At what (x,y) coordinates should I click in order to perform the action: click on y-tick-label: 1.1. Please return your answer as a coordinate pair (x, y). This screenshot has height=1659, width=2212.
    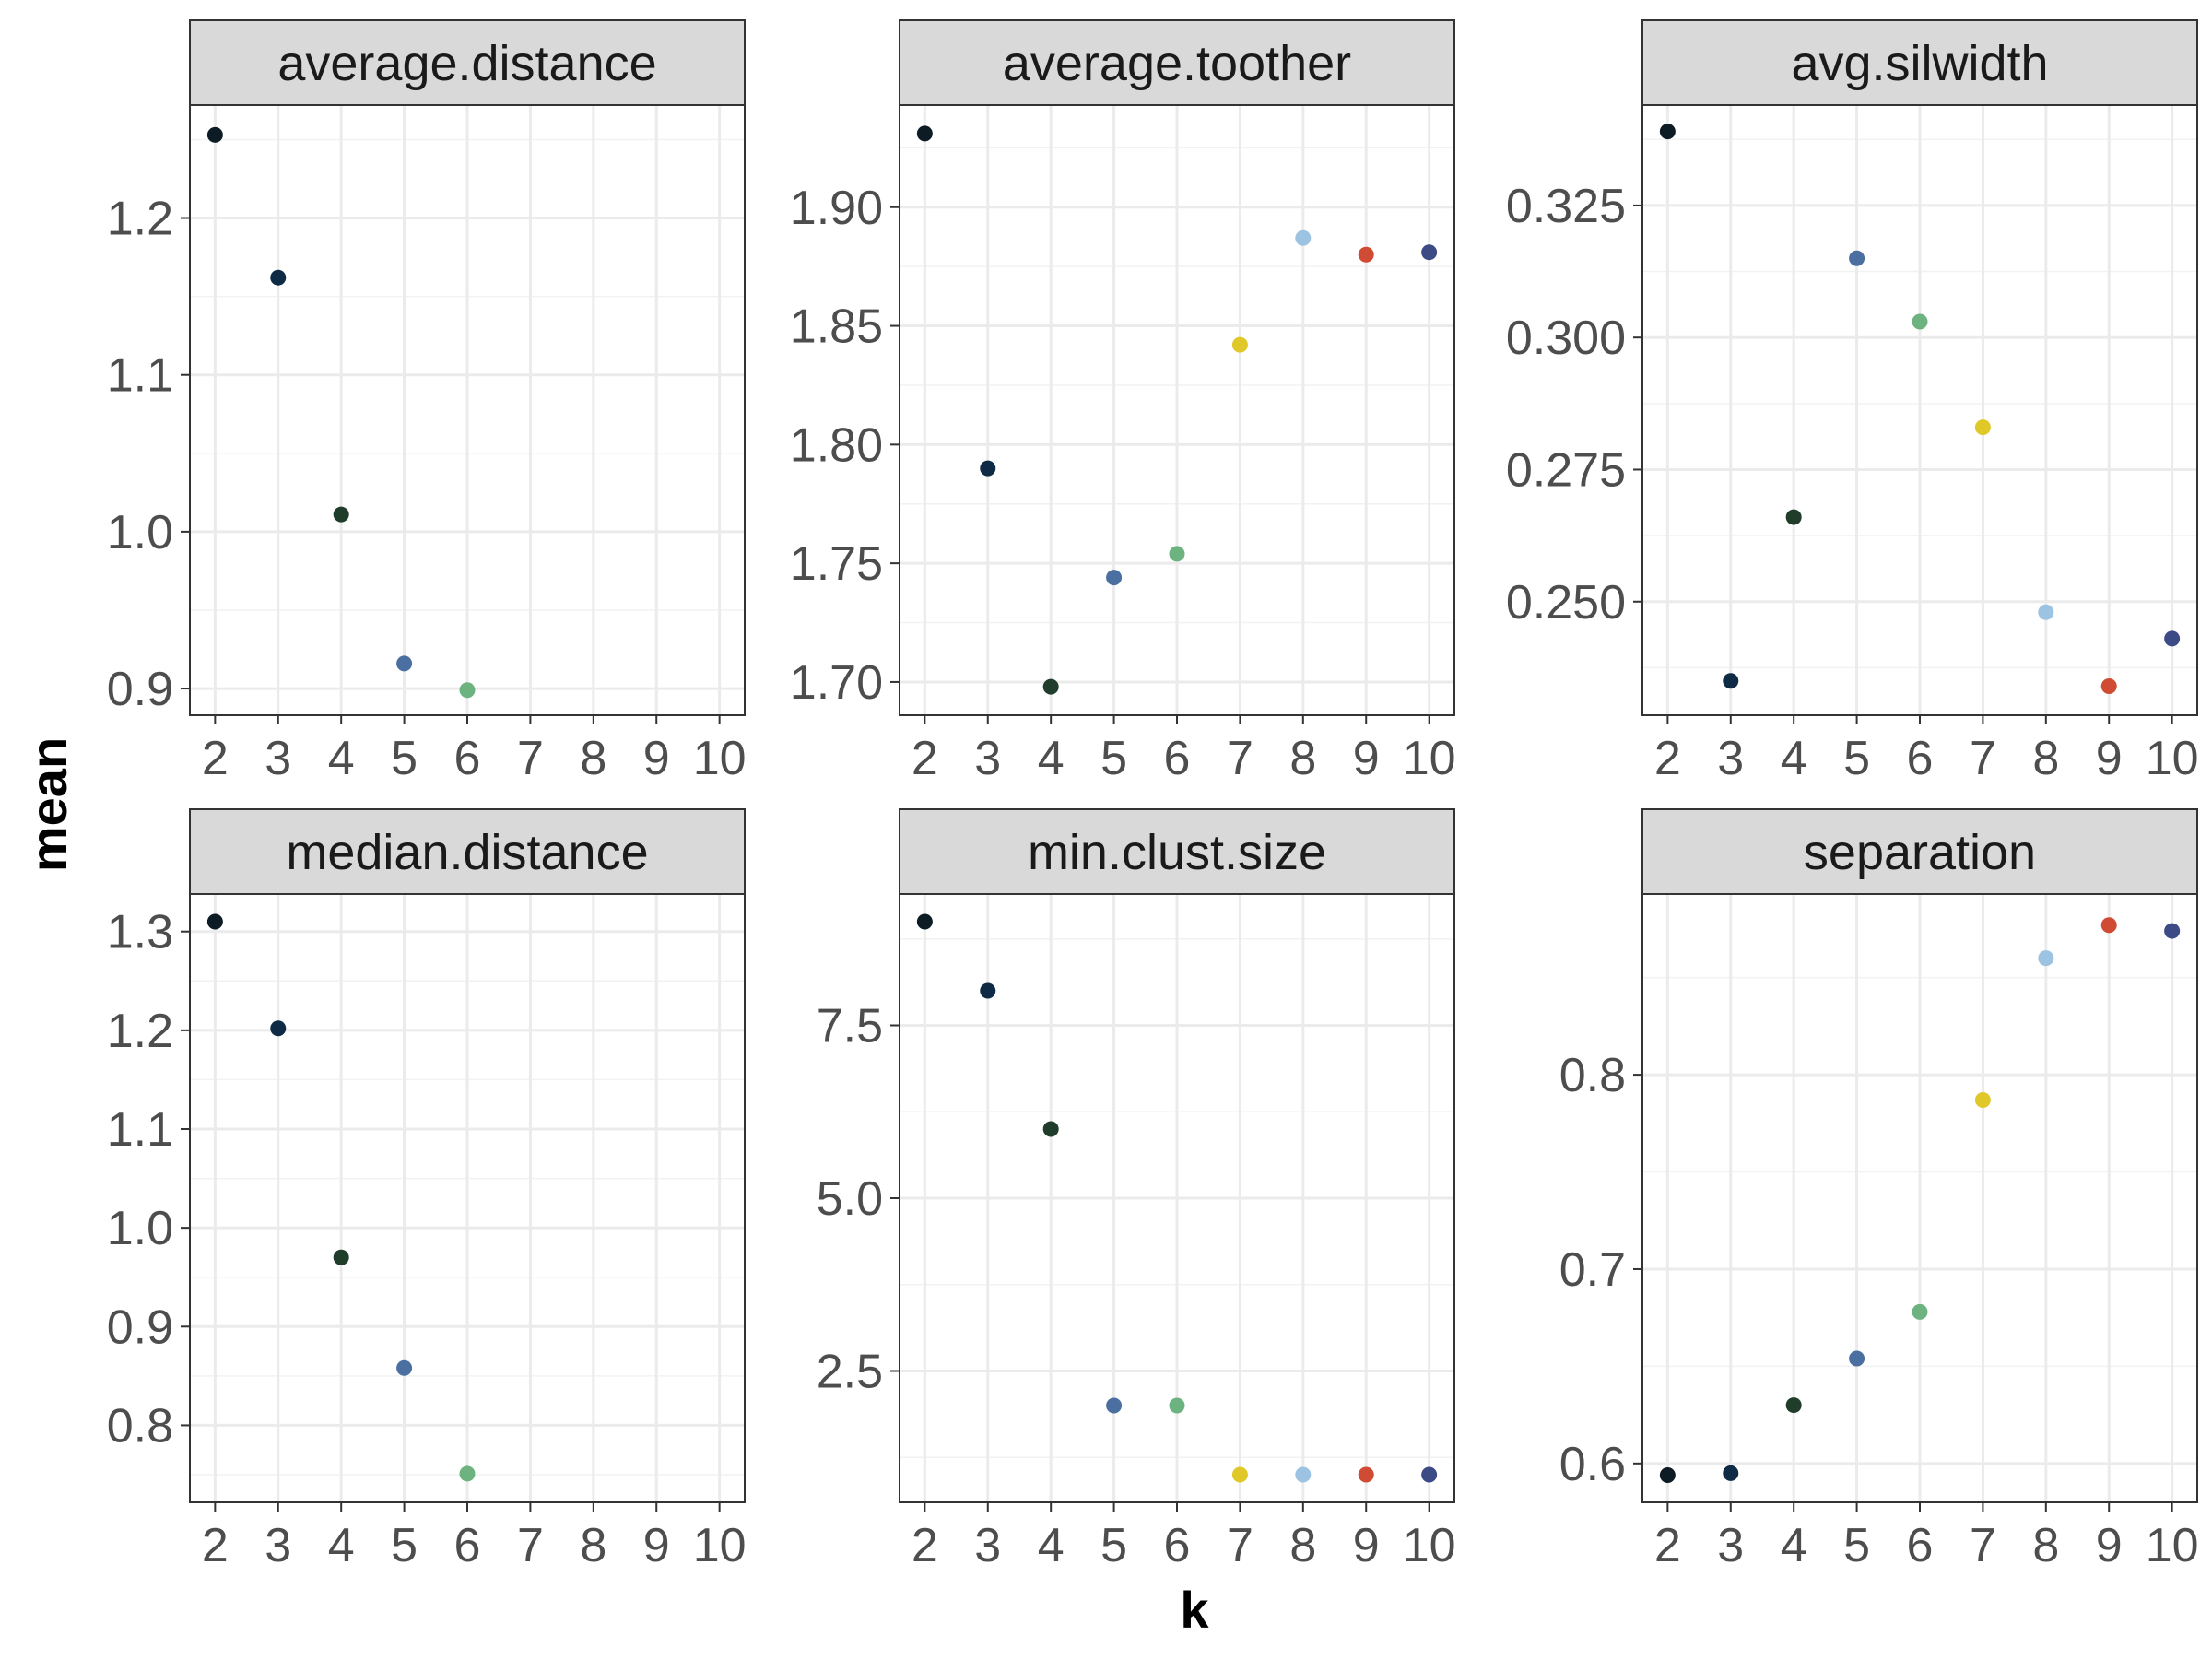
    Looking at the image, I should click on (140, 376).